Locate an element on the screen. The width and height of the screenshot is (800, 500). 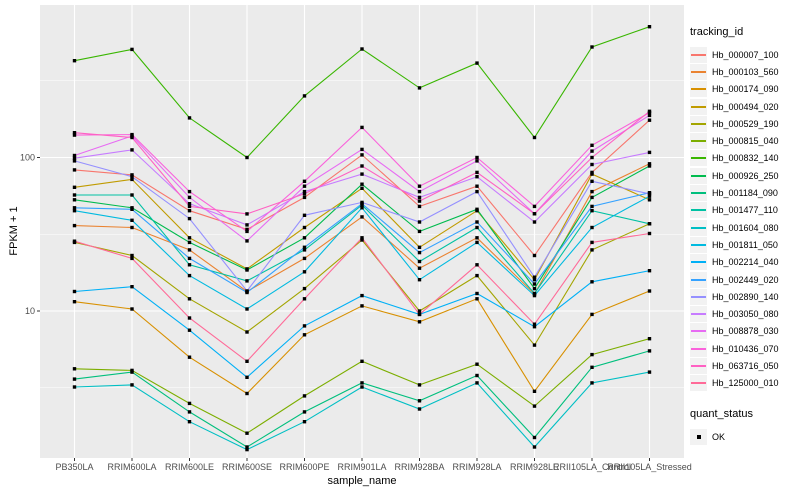
legend-item-label: Hb_002449_020 is located at coordinates (745, 279).